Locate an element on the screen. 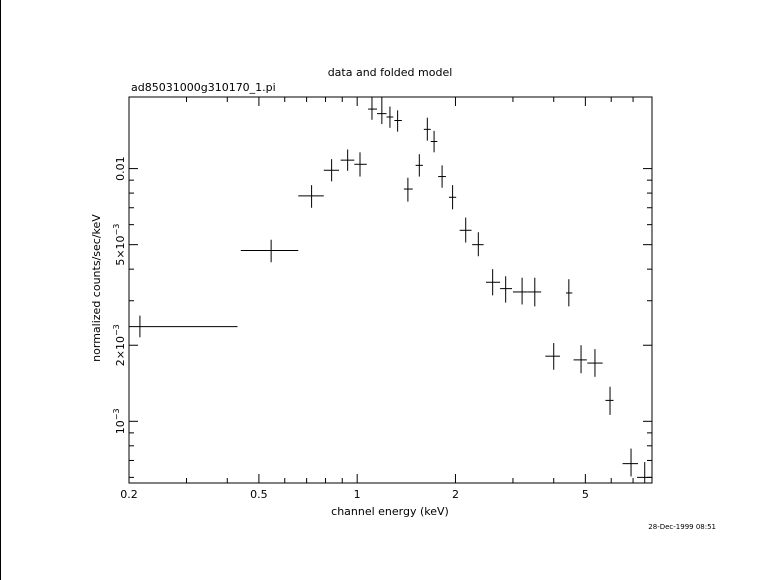 The width and height of the screenshot is (781, 580). left-border is located at coordinates (0, 290).